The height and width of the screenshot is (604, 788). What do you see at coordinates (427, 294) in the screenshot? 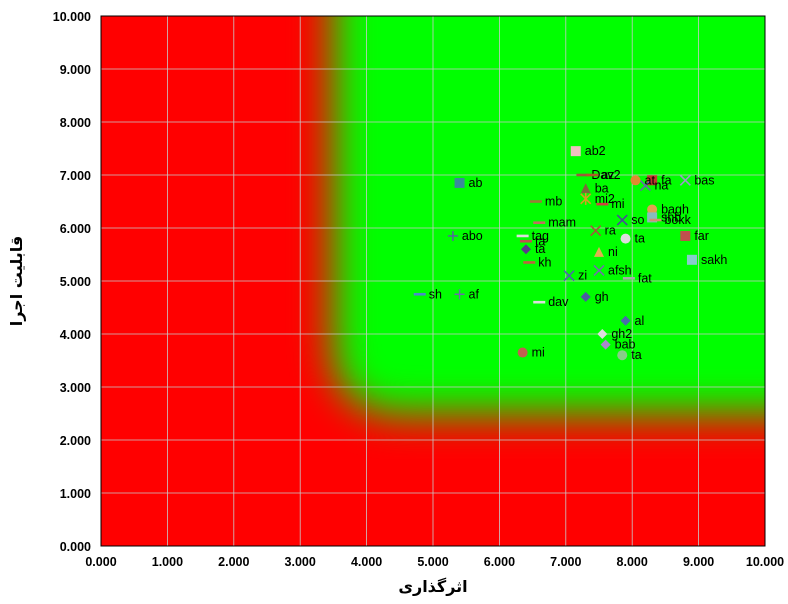
I see `data-point: sh` at bounding box center [427, 294].